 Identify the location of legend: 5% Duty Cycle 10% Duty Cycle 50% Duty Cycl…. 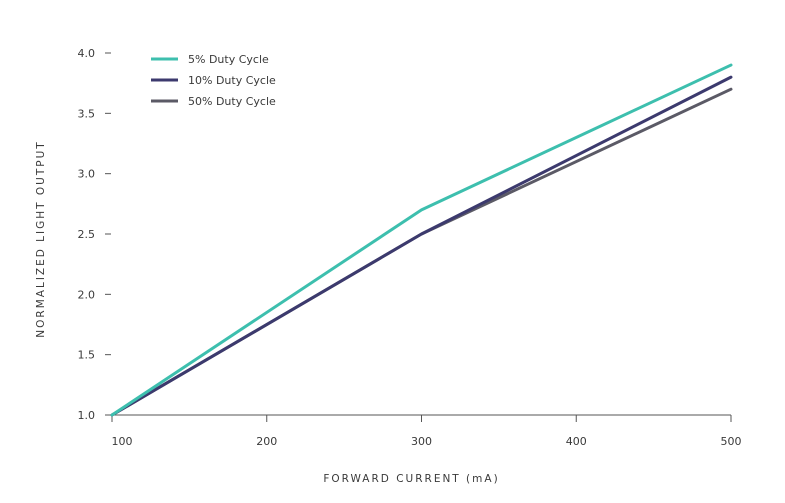
(213, 80).